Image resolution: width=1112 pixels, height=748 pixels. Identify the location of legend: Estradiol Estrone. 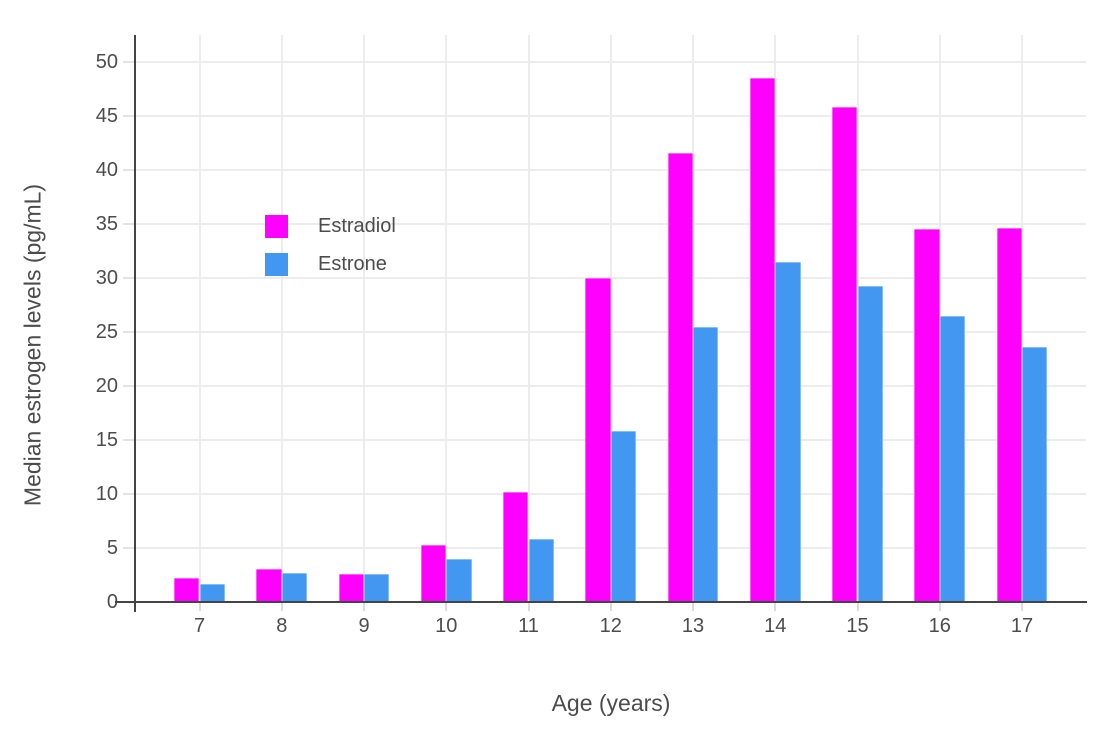
(330, 252).